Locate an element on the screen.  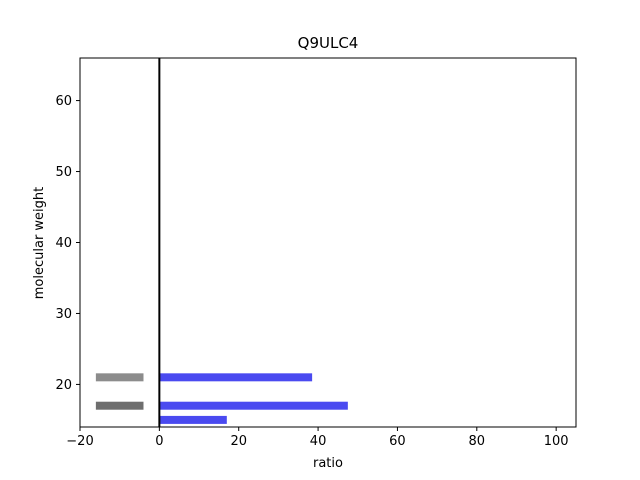
x-tick-label: 100 is located at coordinates (556, 441).